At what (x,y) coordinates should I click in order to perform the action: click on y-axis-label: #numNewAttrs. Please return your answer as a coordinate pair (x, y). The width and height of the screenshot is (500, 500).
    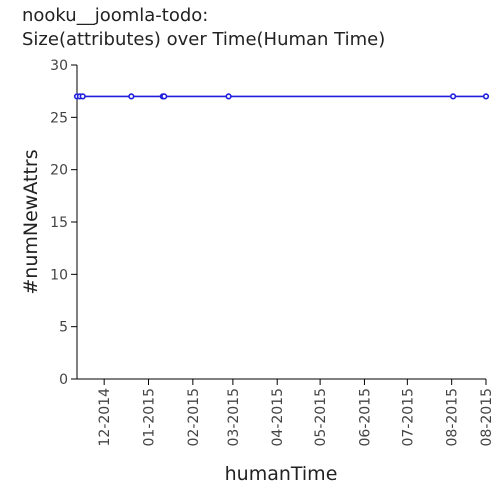
    Looking at the image, I should click on (31, 221).